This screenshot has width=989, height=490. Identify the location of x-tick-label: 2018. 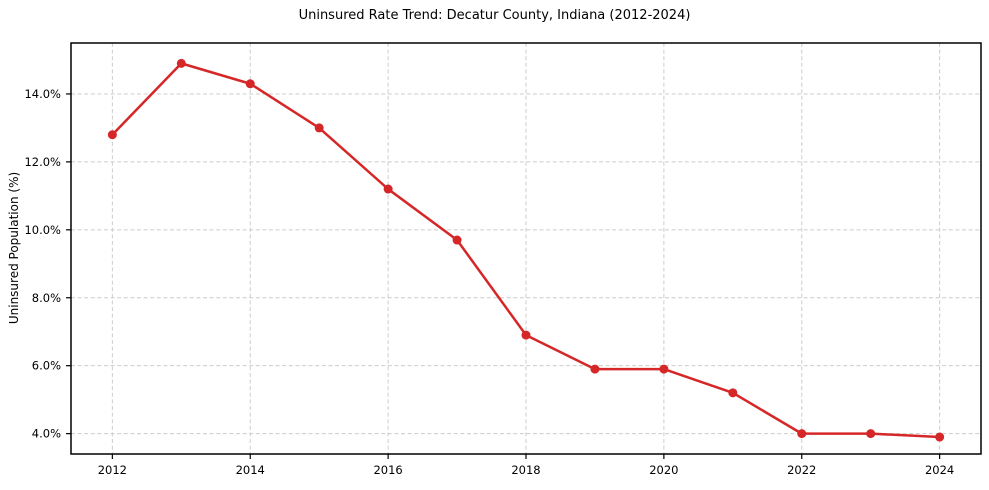
(525, 470).